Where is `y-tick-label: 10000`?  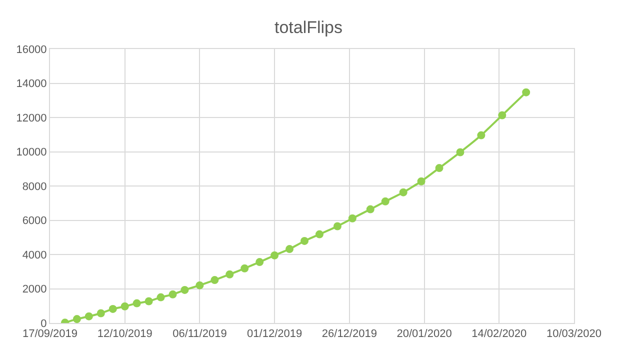 y-tick-label: 10000 is located at coordinates (31, 152).